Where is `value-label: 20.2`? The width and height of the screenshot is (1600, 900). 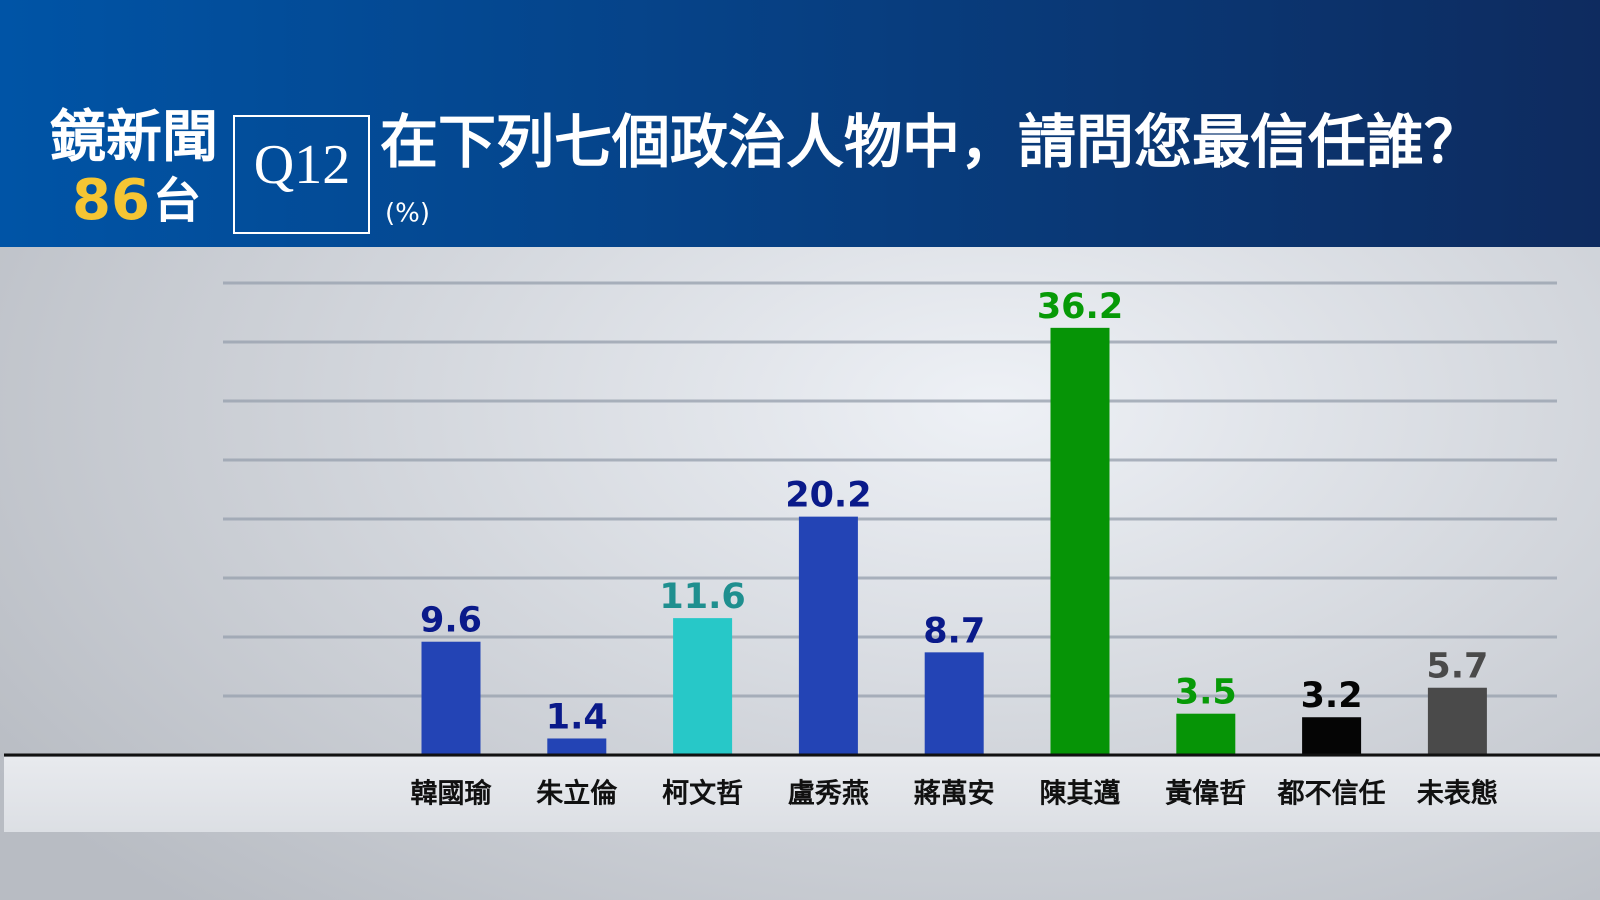 value-label: 20.2 is located at coordinates (828, 496).